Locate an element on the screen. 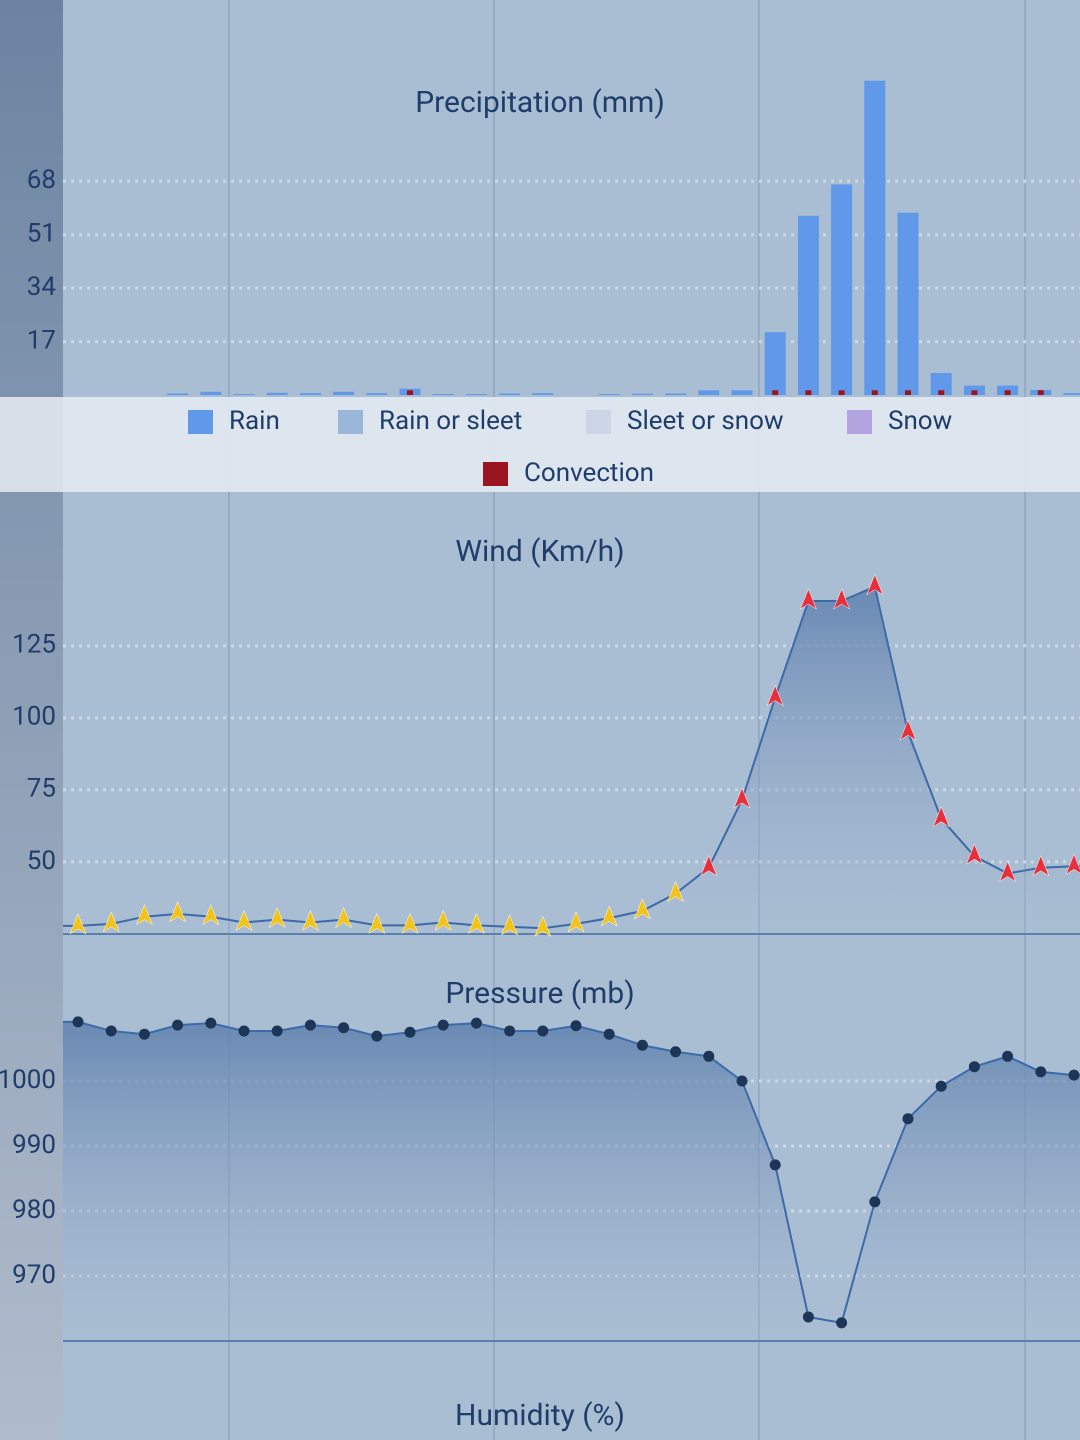  y-tick-label: 100 is located at coordinates (34, 717).